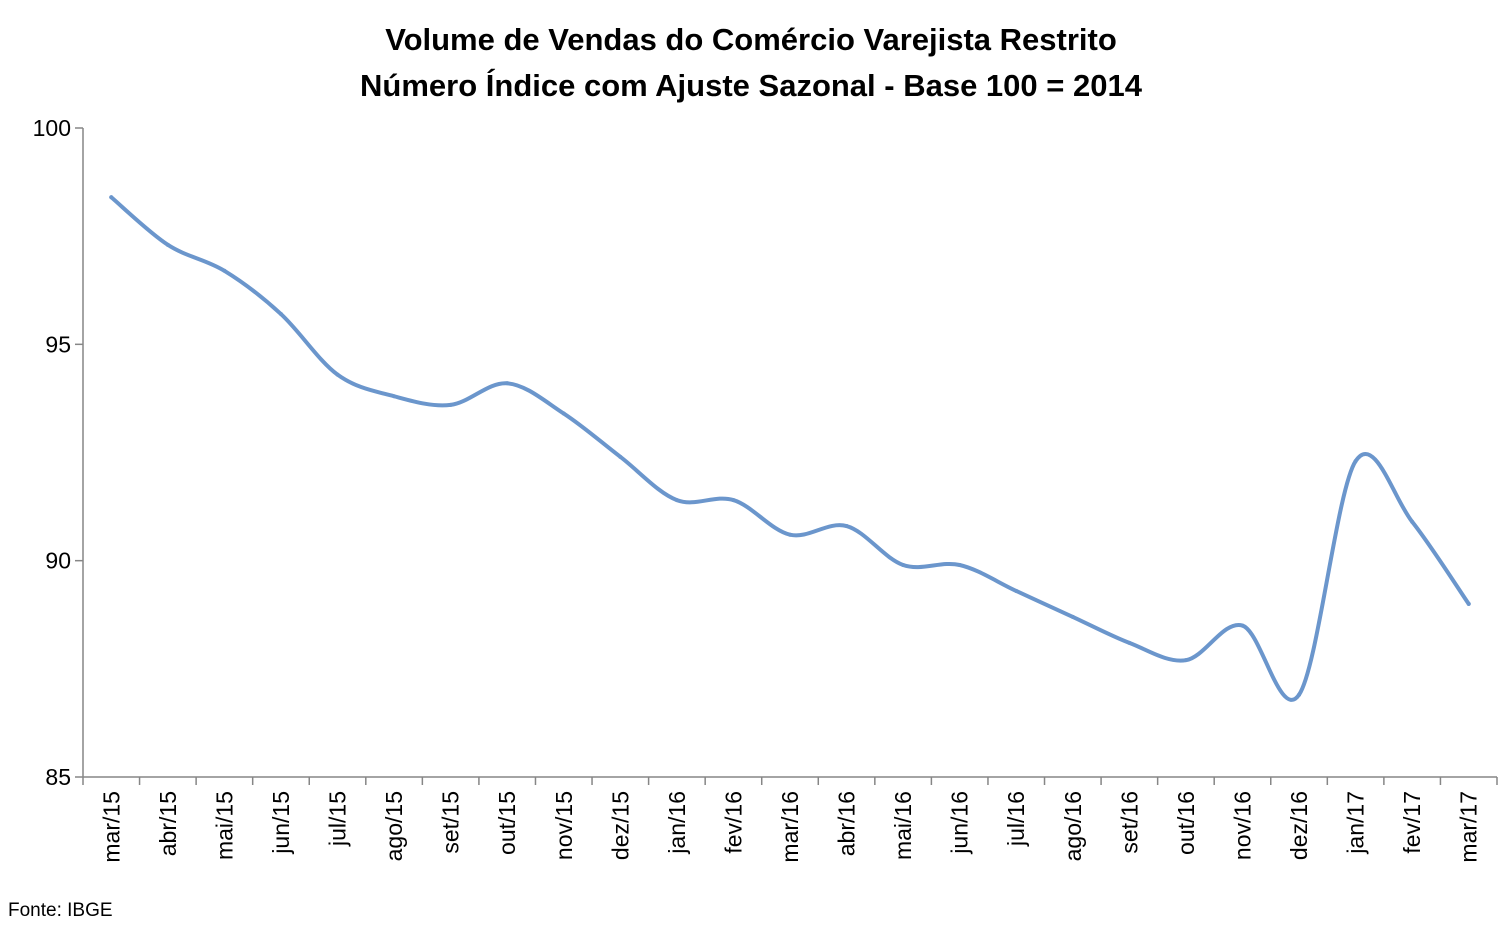 The image size is (1502, 928). I want to click on x-tick-label: mar/15, so click(111, 827).